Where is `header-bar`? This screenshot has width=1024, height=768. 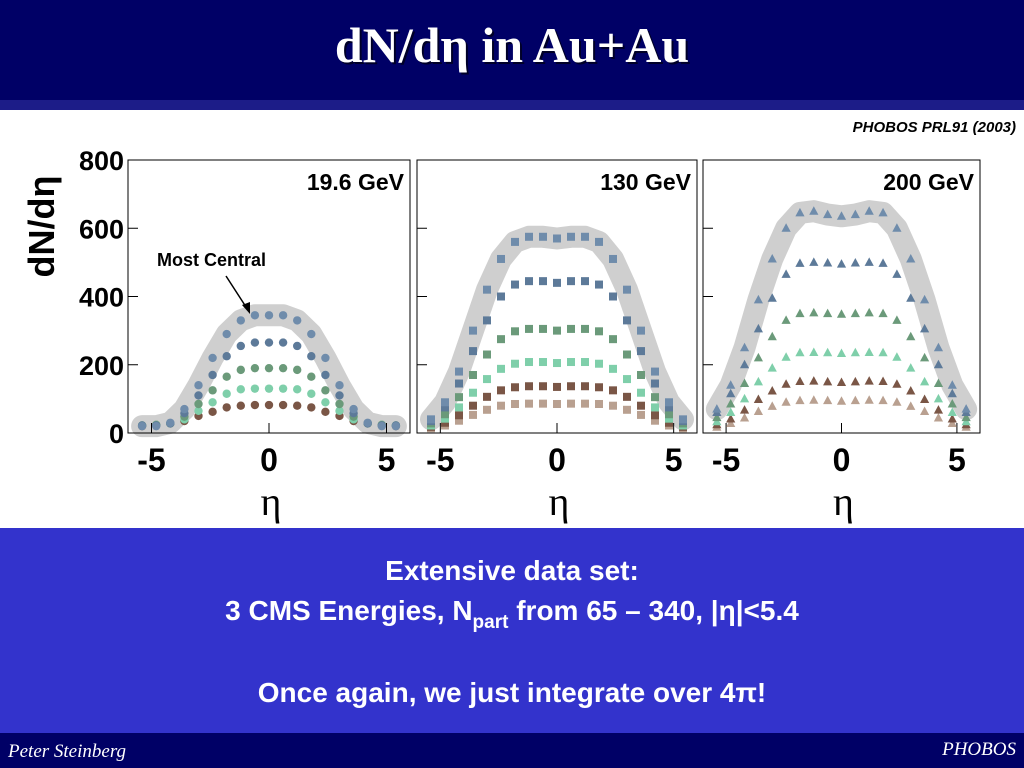 header-bar is located at coordinates (512, 50).